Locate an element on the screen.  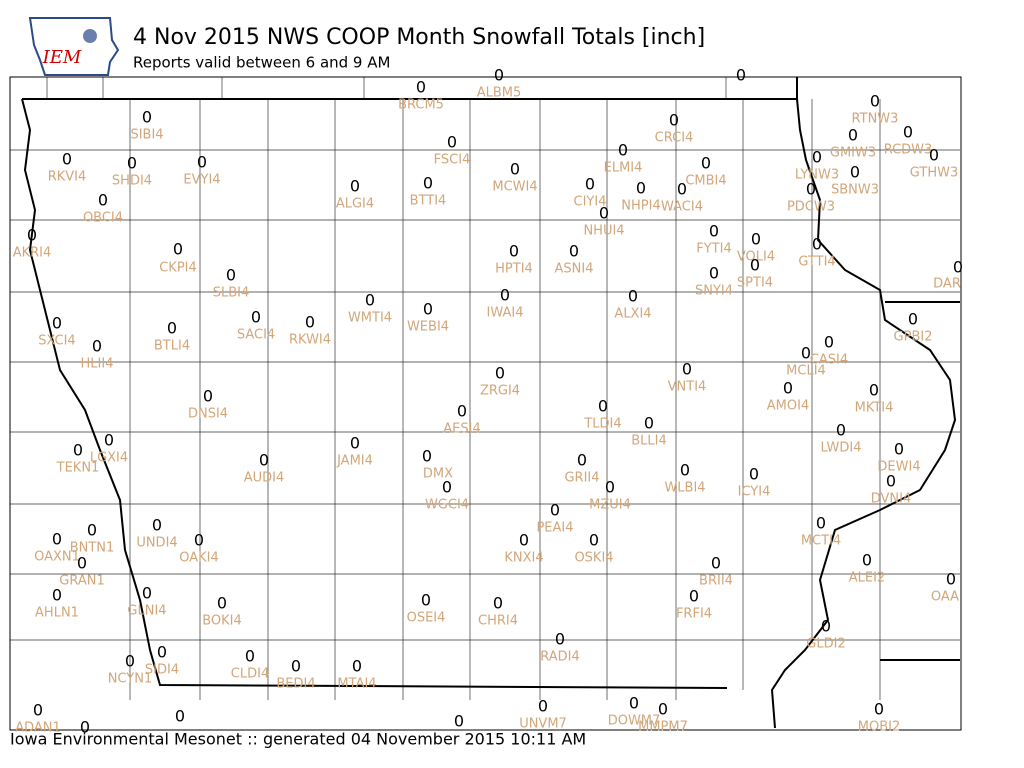
station-id: DMX is located at coordinates (438, 474).